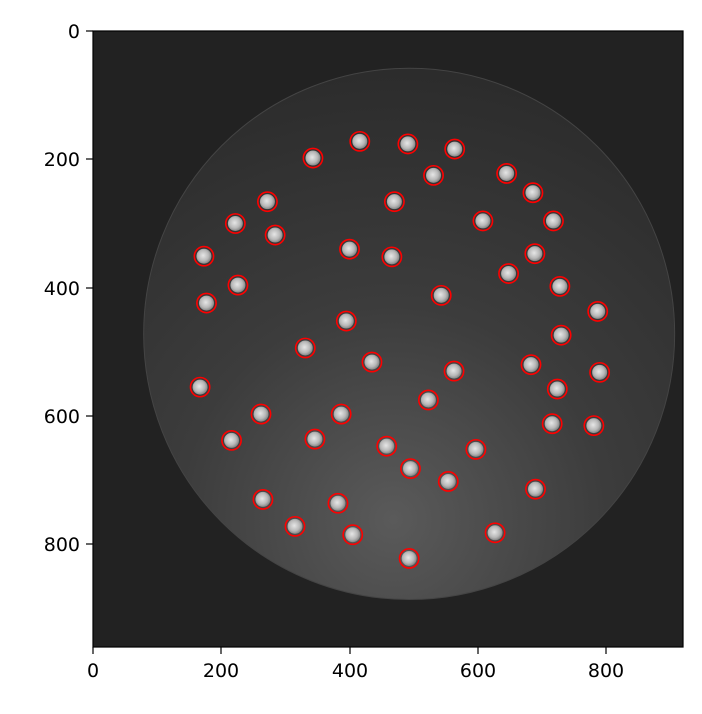 This screenshot has width=702, height=714. I want to click on y-tick-label: 0, so click(74, 32).